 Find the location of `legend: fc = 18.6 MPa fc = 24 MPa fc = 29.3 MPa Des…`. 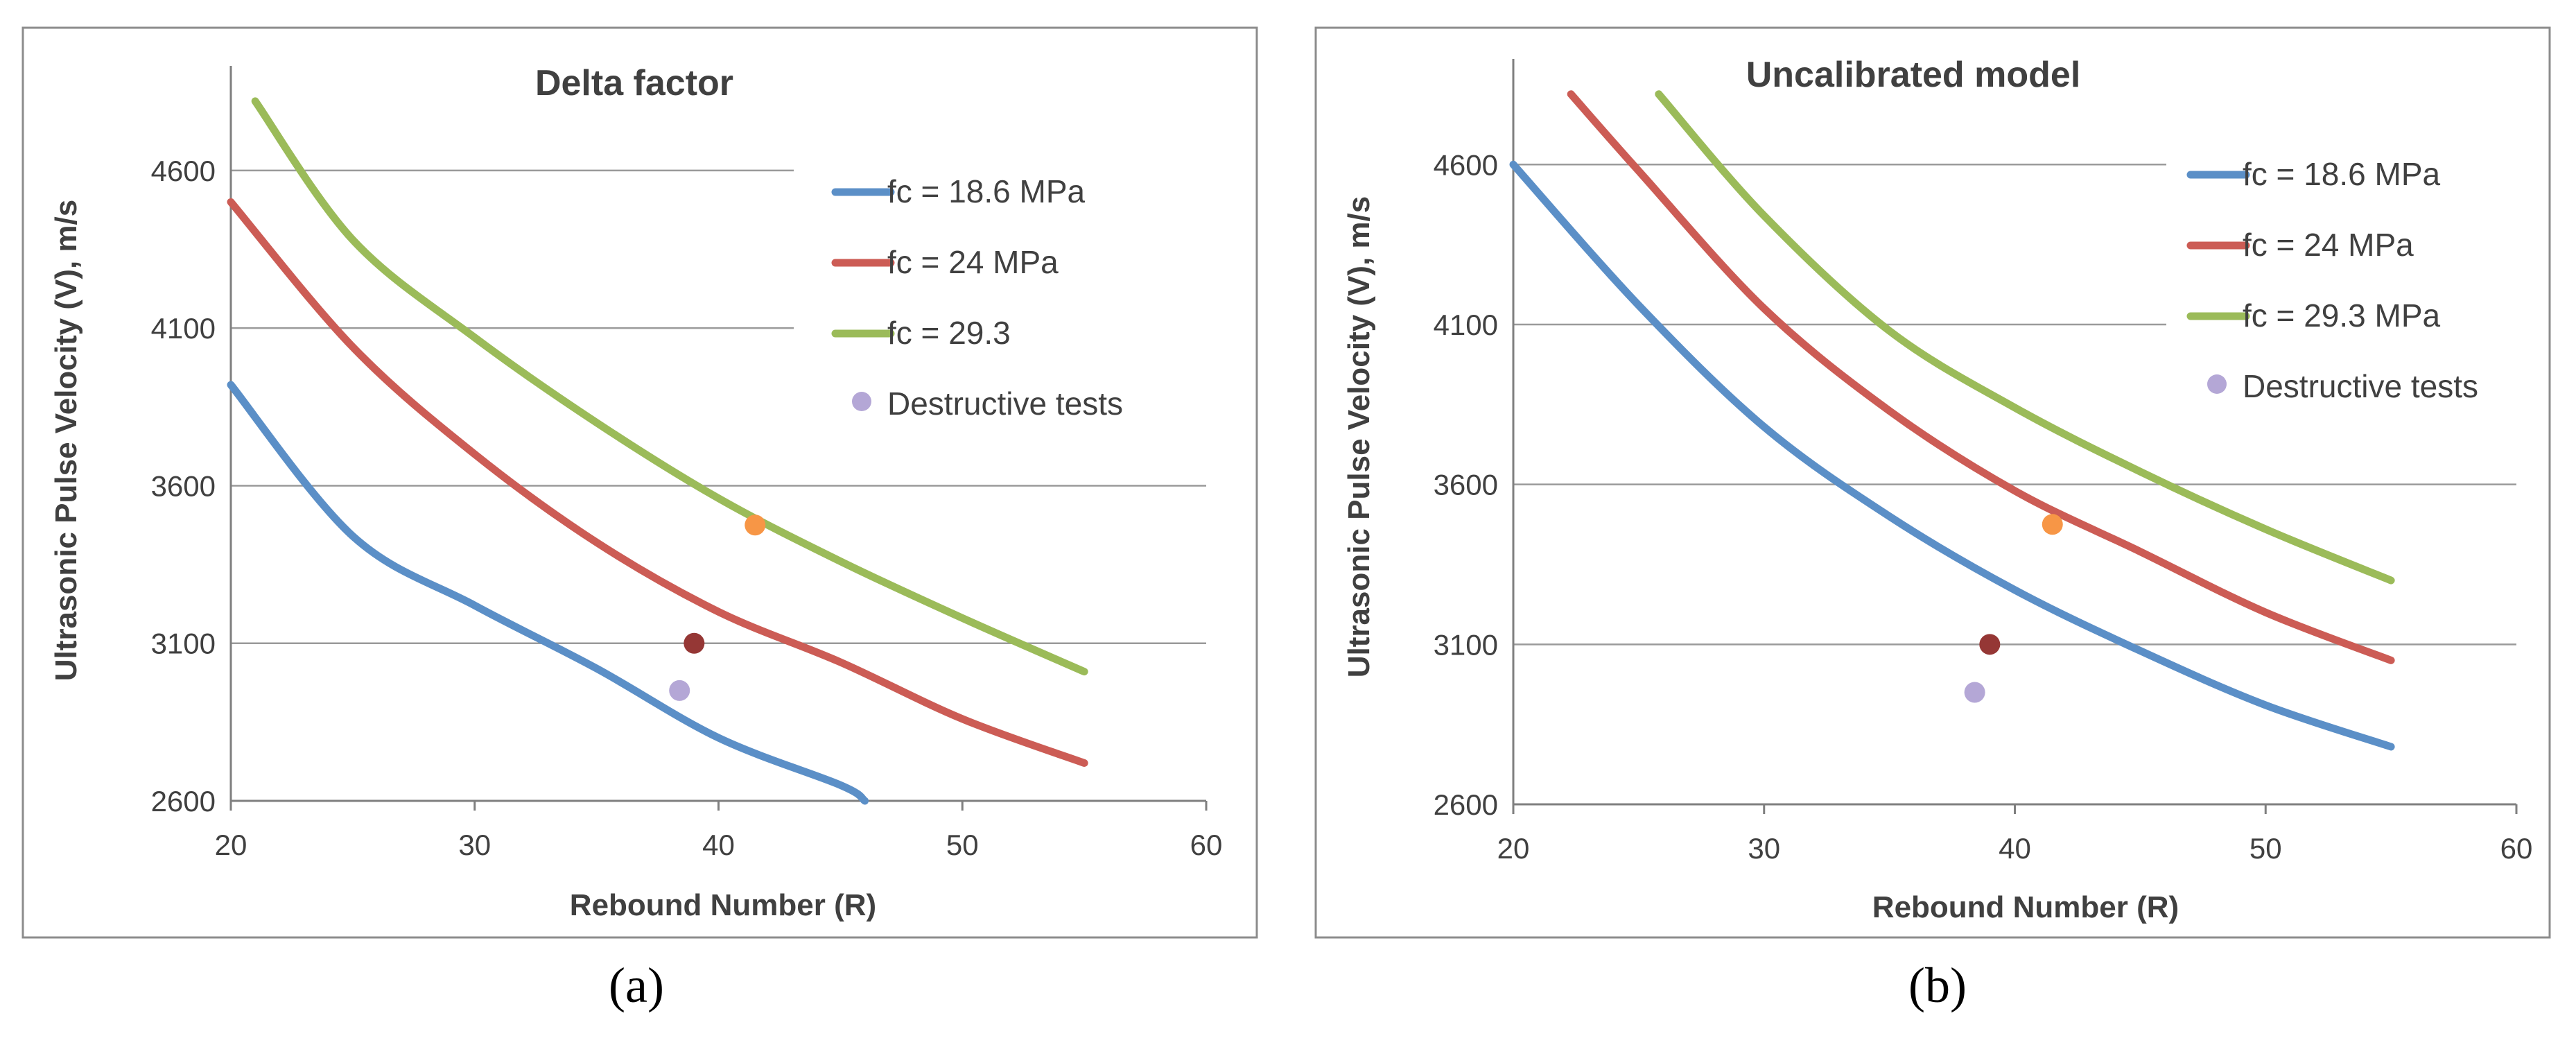

legend: fc = 18.6 MPa fc = 24 MPa fc = 29.3 MPa Des… is located at coordinates (2341, 278).